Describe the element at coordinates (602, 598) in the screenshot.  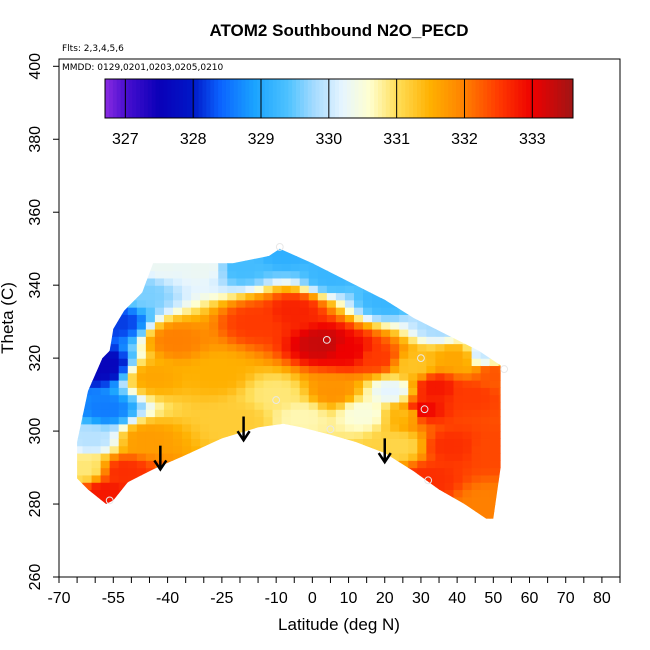
I see `x-tick-label: 80` at that location.